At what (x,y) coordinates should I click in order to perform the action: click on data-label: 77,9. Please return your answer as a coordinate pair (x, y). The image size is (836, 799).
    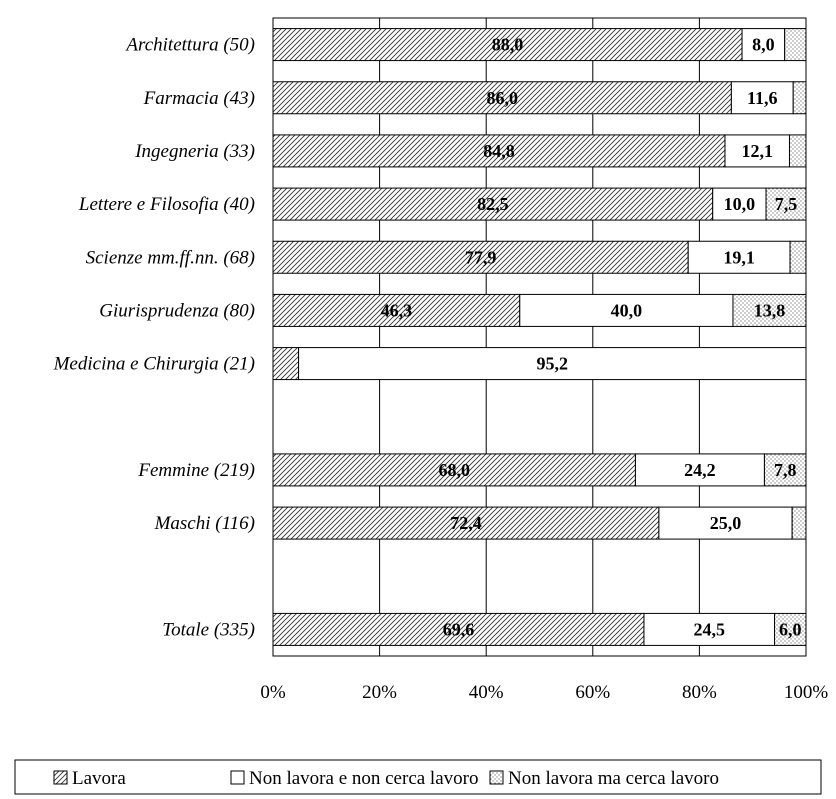
    Looking at the image, I should click on (481, 257).